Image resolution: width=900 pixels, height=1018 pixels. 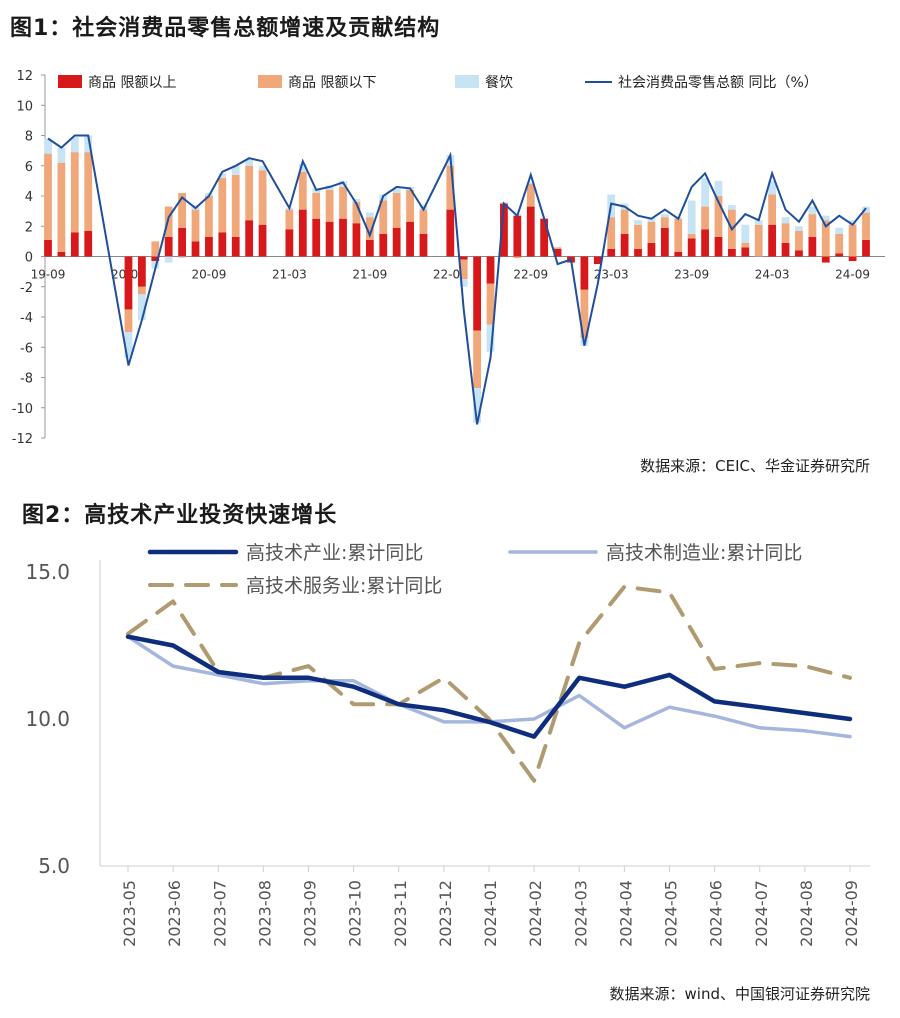 I want to click on fig1-y-tick-label: 6, so click(x=29, y=167).